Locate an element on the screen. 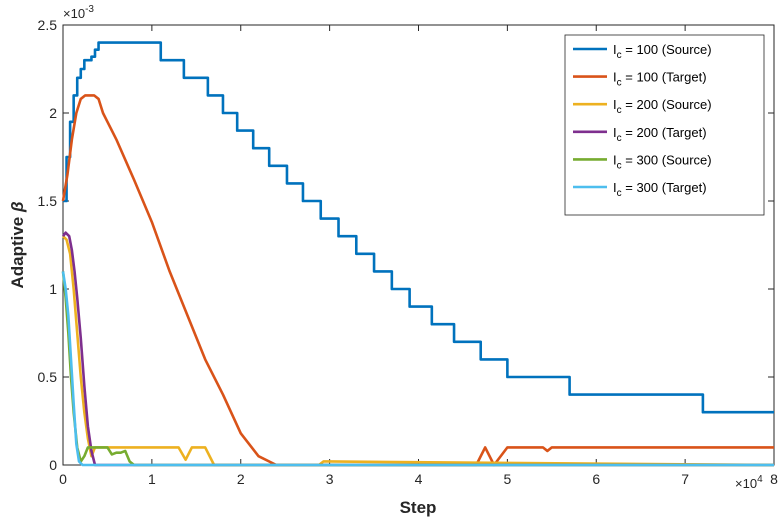 The height and width of the screenshot is (525, 781). legend-label-1: Ic = 100 (Source) is located at coordinates (662, 51).